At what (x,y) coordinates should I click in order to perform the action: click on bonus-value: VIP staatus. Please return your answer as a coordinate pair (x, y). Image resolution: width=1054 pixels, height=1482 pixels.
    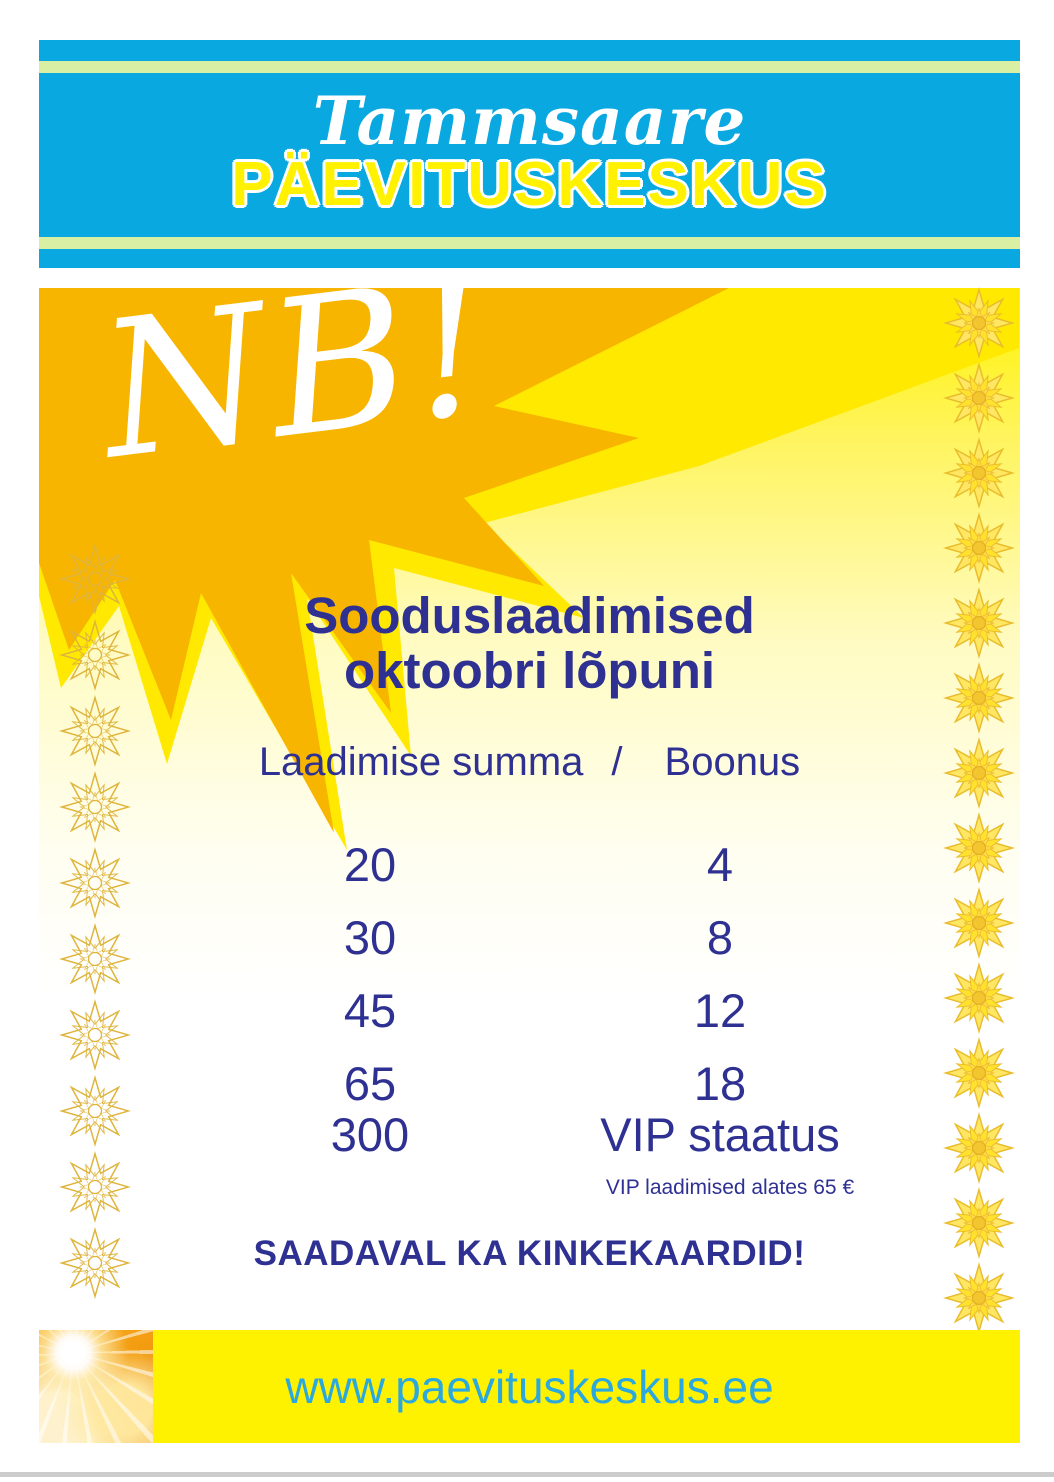
    Looking at the image, I should click on (720, 1134).